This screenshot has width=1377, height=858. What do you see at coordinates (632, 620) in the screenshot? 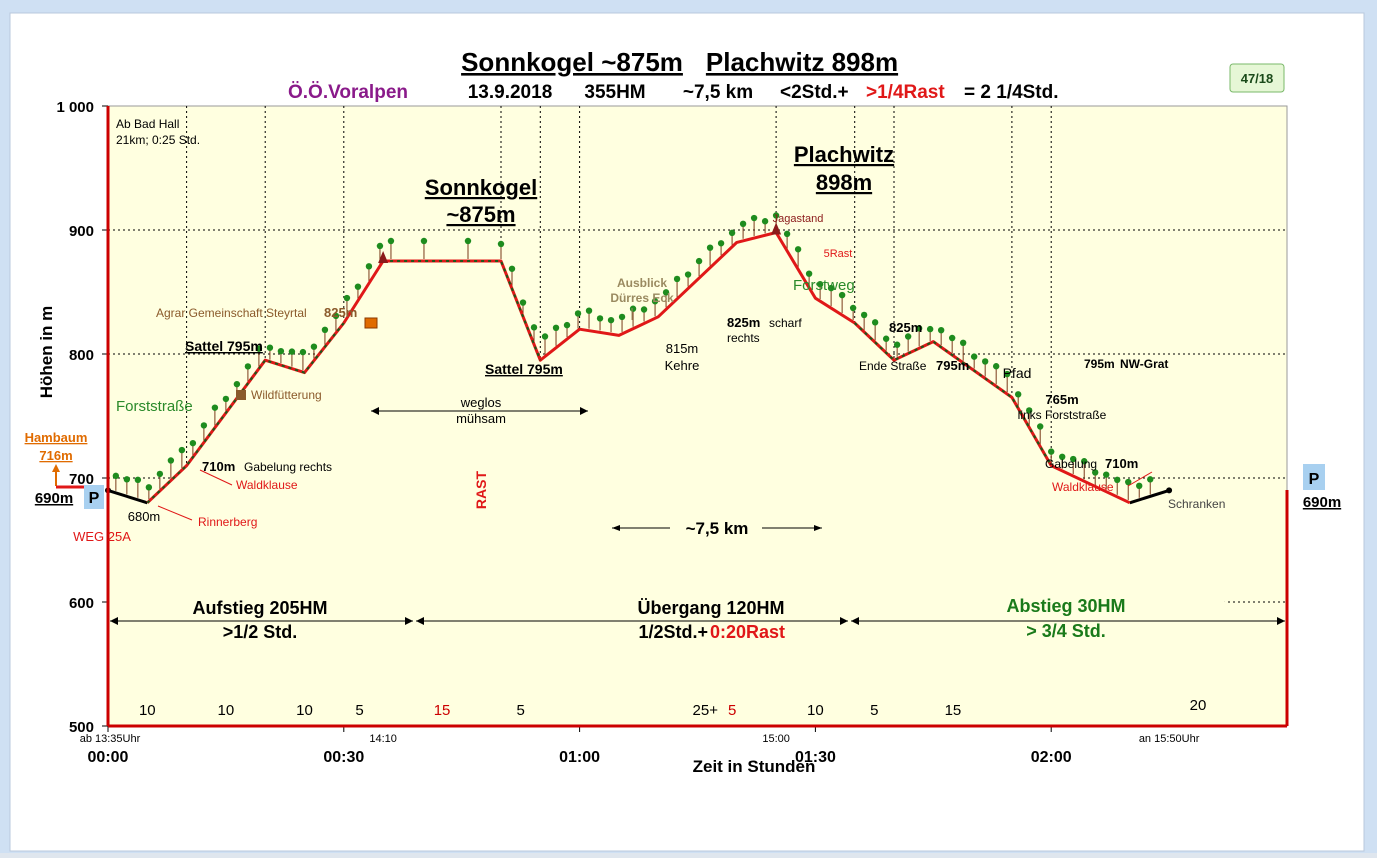
I see `section-crossing: Übergang 120HM 1/2Std.+ 0:20Rast` at bounding box center [632, 620].